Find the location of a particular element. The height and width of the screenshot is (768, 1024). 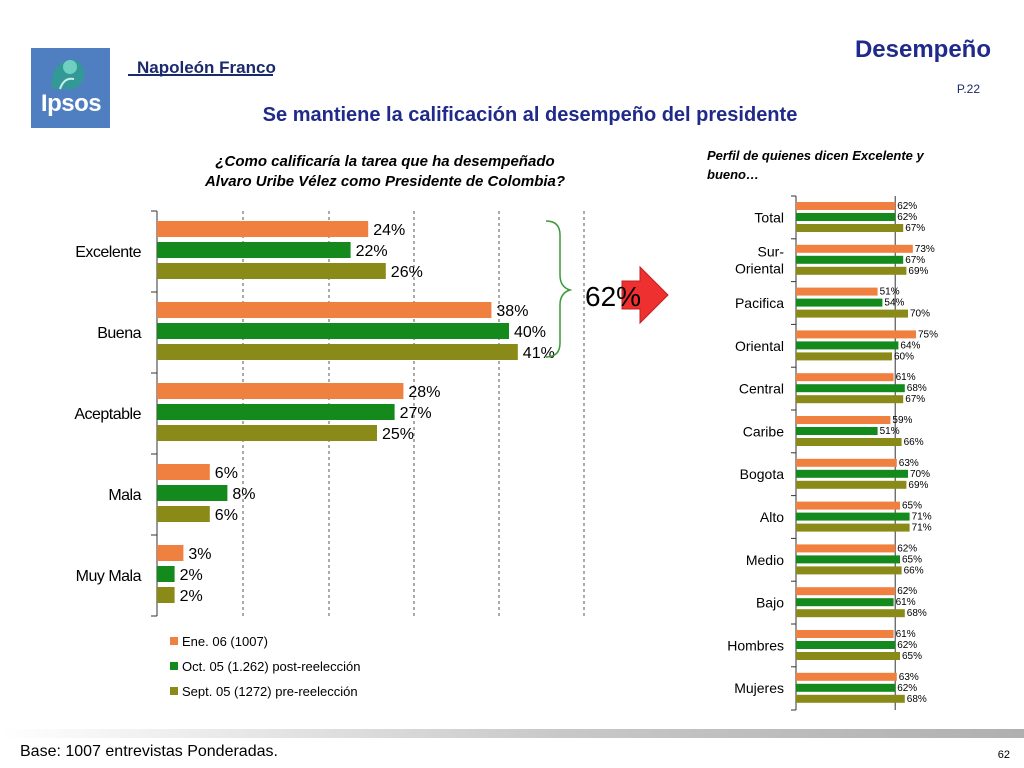

profile-title-line-1: Perfil de quienes dicen Excelente y is located at coordinates (815, 155).